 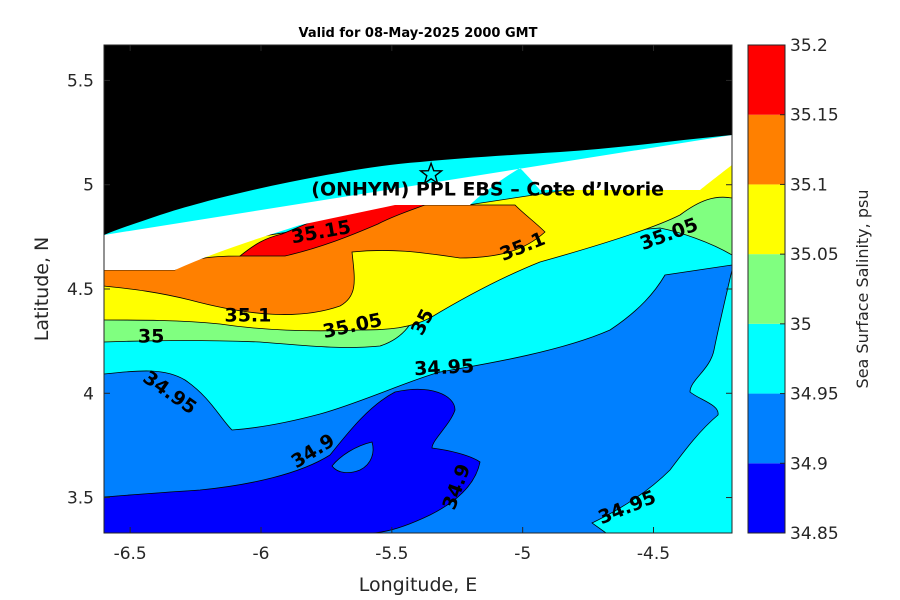 I want to click on colorbar-tick-label: 34.85, so click(x=814, y=534).